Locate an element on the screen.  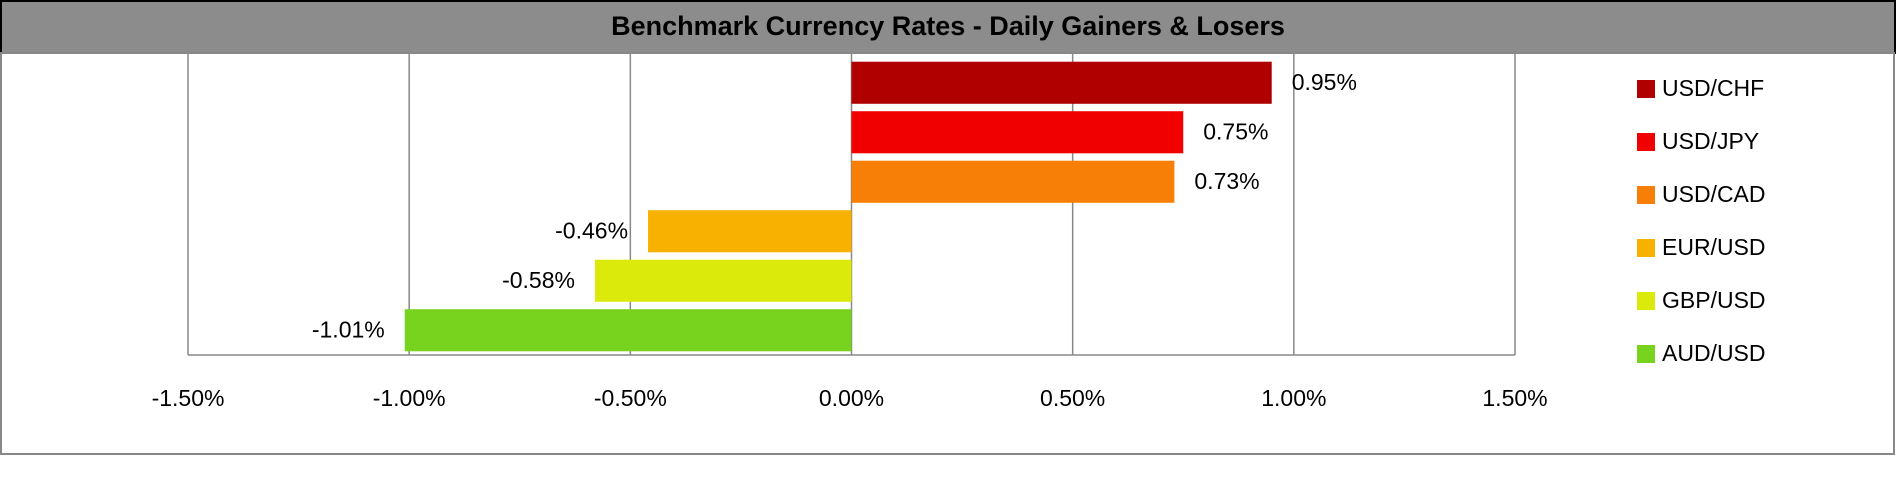
x-tick-label: -0.50% is located at coordinates (630, 398).